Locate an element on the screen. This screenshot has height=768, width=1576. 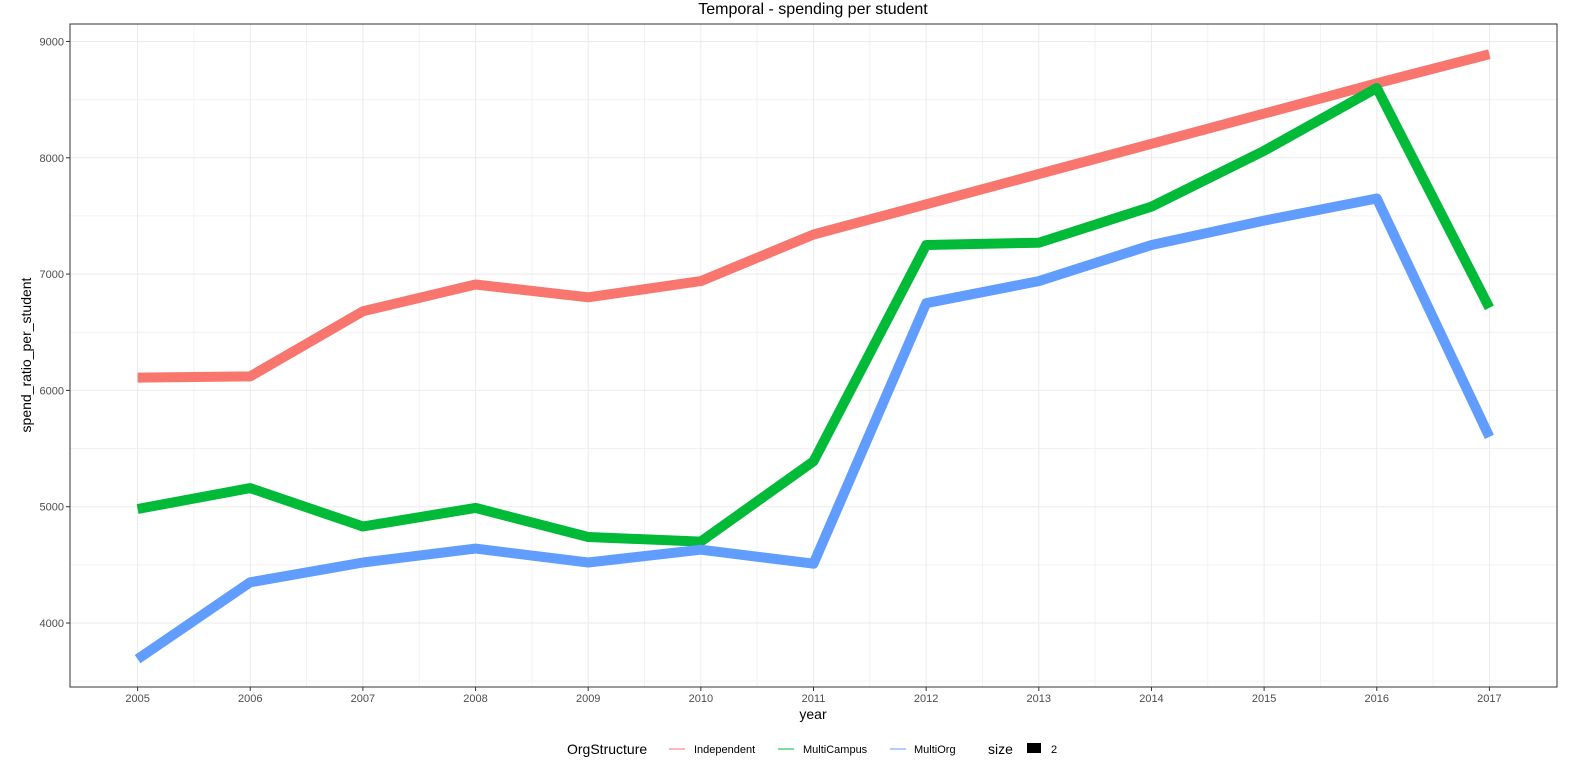
x-tick-label: 2016 is located at coordinates (1377, 699).